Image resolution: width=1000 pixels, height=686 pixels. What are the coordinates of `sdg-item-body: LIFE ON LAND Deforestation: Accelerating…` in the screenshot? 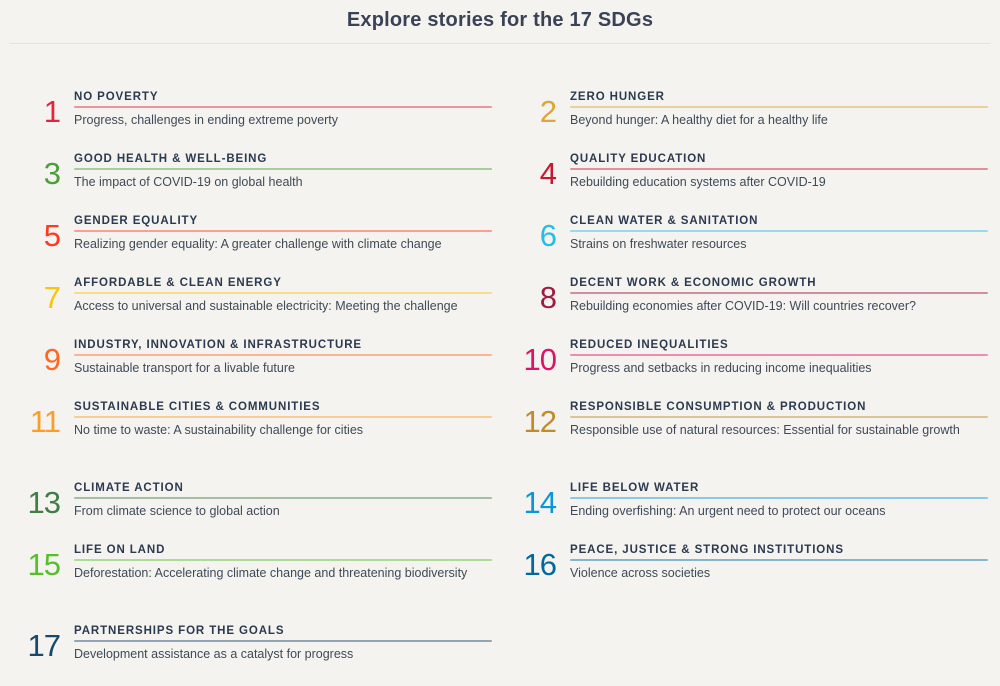 It's located at (283, 561).